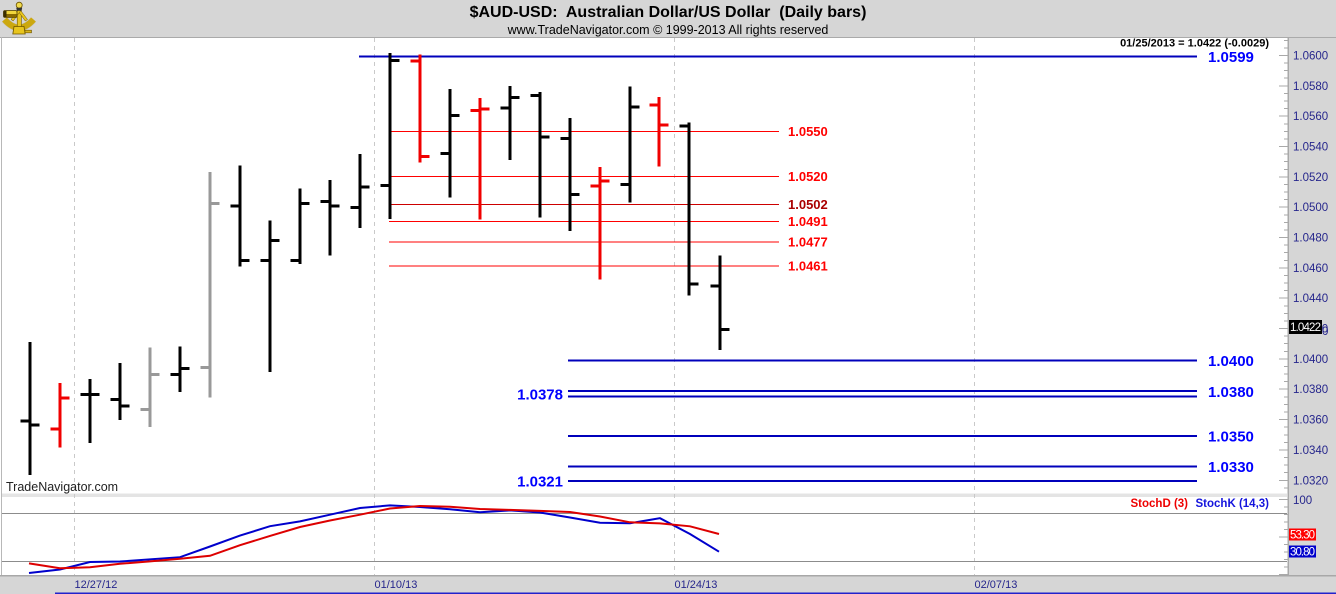  Describe the element at coordinates (808, 242) in the screenshot. I see `svg-text: 1.0477` at that location.